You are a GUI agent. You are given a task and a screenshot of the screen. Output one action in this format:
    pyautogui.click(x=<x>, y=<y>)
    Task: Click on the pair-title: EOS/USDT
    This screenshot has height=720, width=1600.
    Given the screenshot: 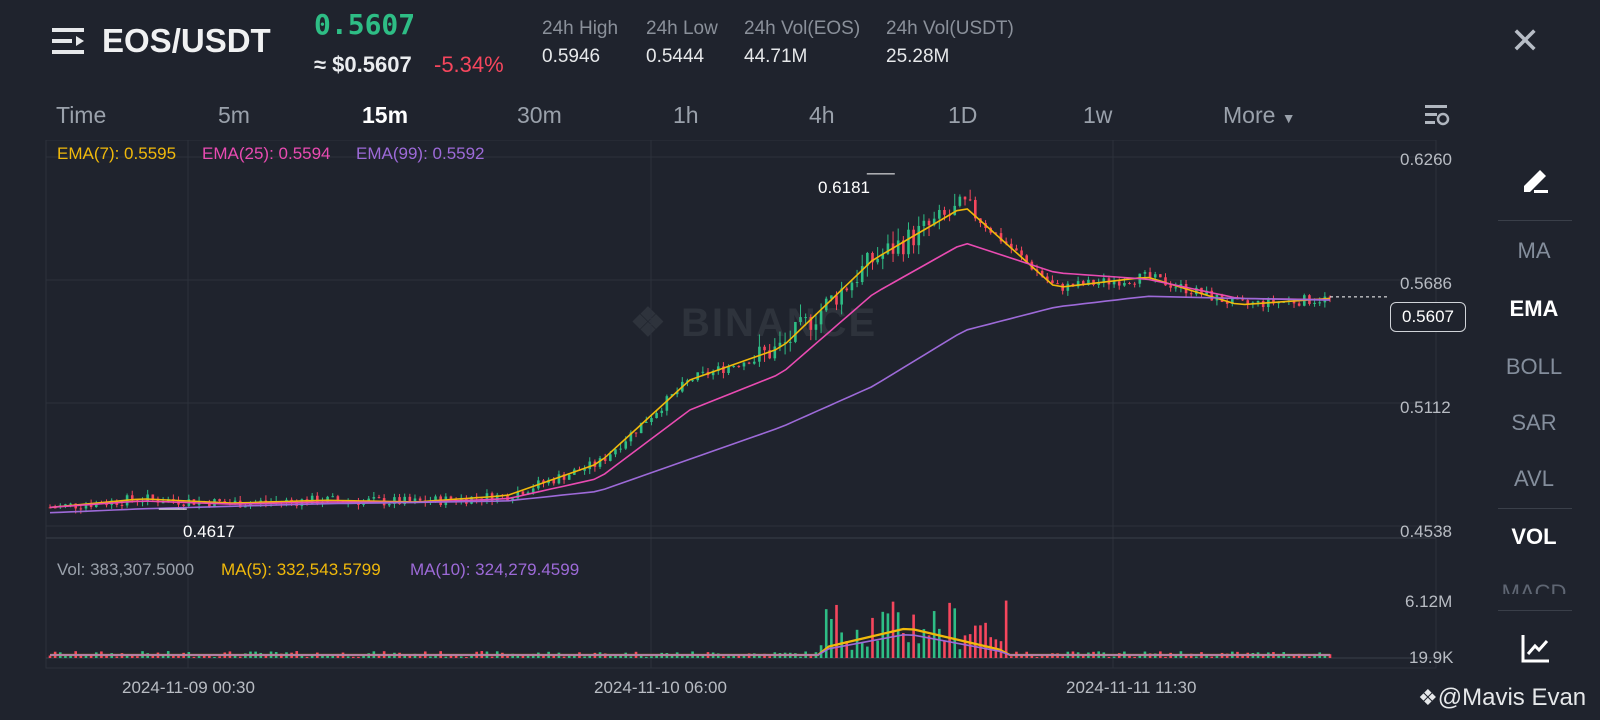 What is the action you would take?
    pyautogui.click(x=186, y=40)
    